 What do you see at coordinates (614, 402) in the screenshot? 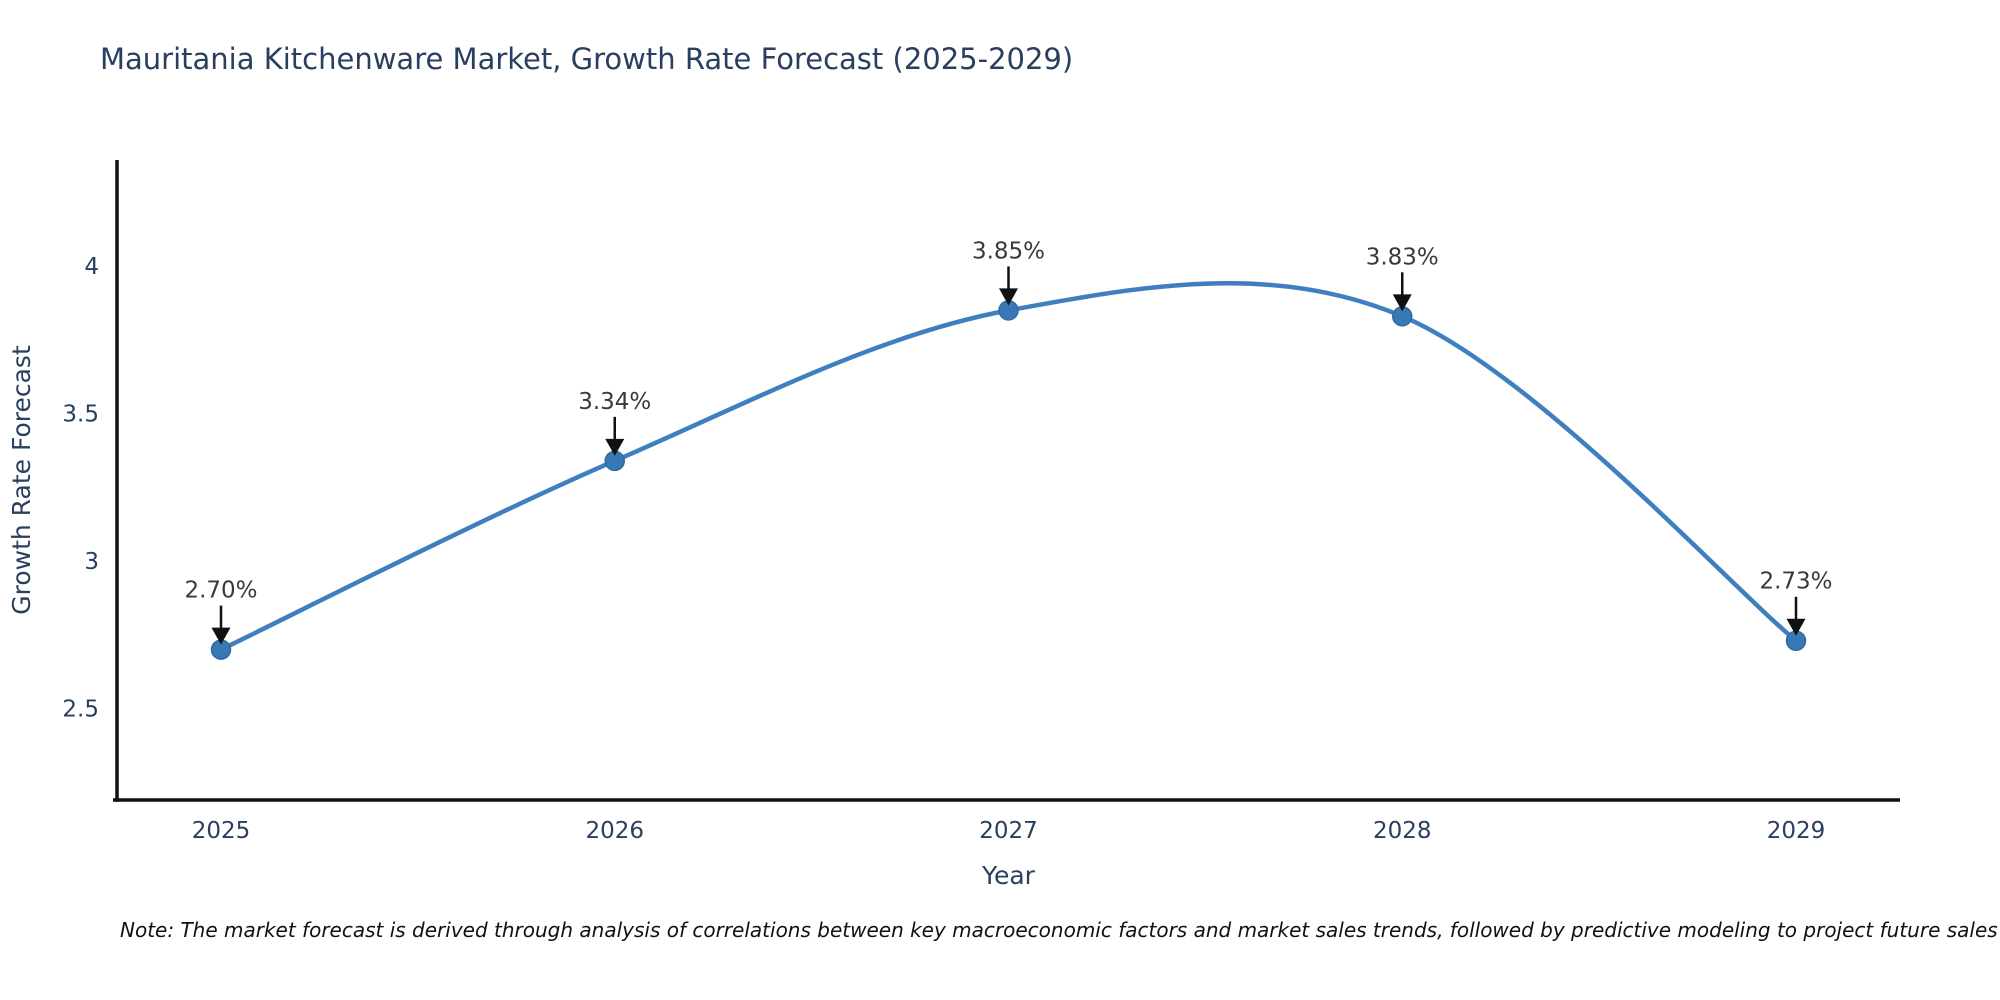
I see `data-point-label: 3.34%` at bounding box center [614, 402].